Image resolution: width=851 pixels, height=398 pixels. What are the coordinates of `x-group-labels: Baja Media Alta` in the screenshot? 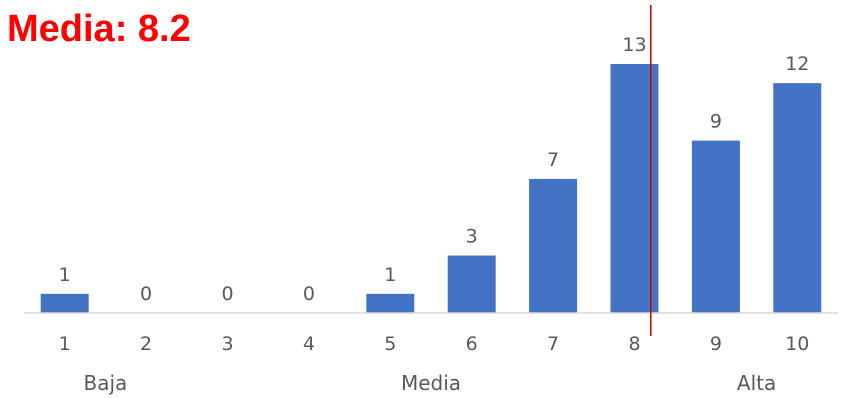 It's located at (430, 383).